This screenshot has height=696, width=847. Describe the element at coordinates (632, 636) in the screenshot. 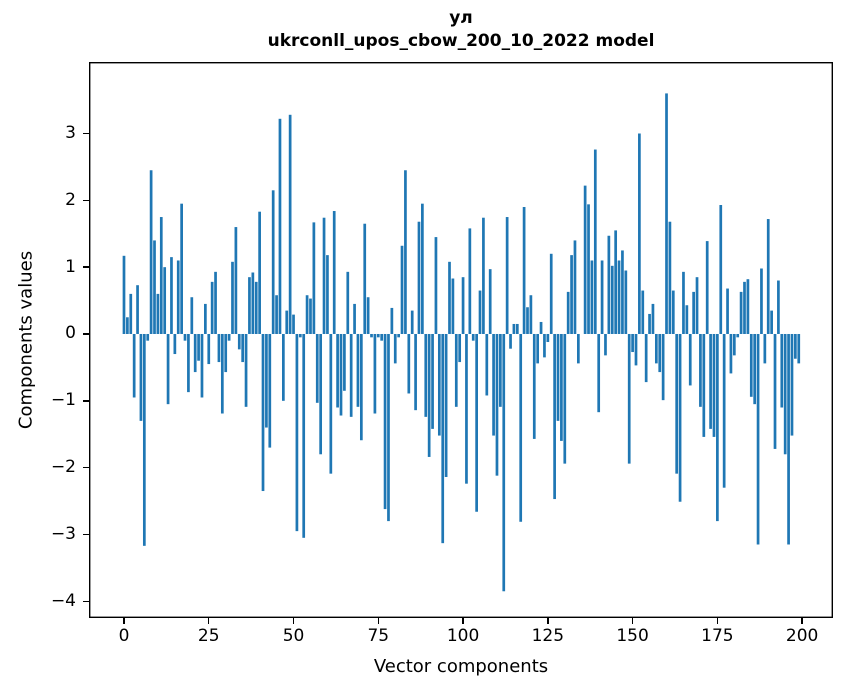

I see `x-tick-label-150: 150` at that location.